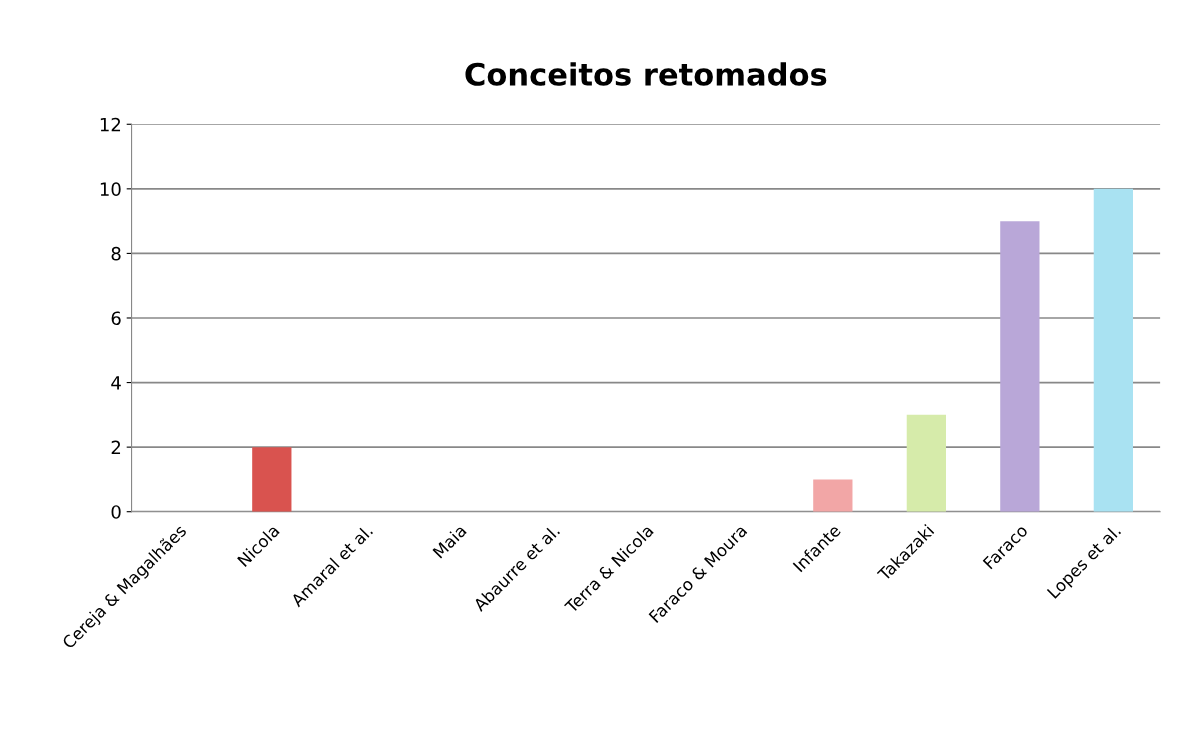  I want to click on y-tick-label: 0, so click(116, 512).